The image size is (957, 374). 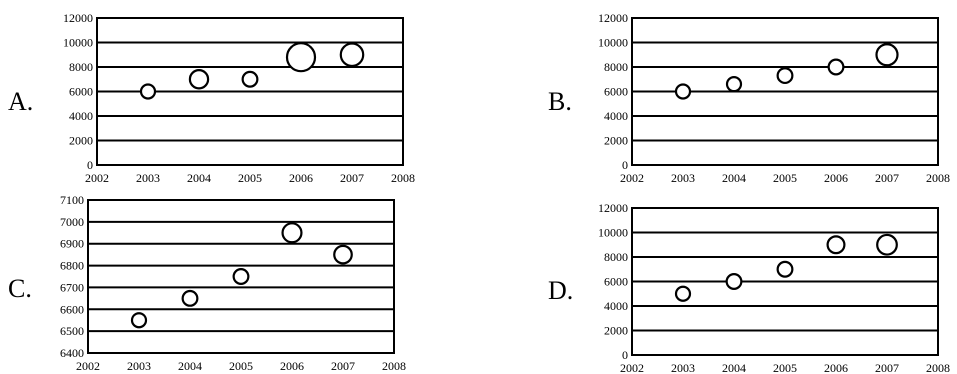 What do you see at coordinates (20, 101) in the screenshot?
I see `option-label: A.` at bounding box center [20, 101].